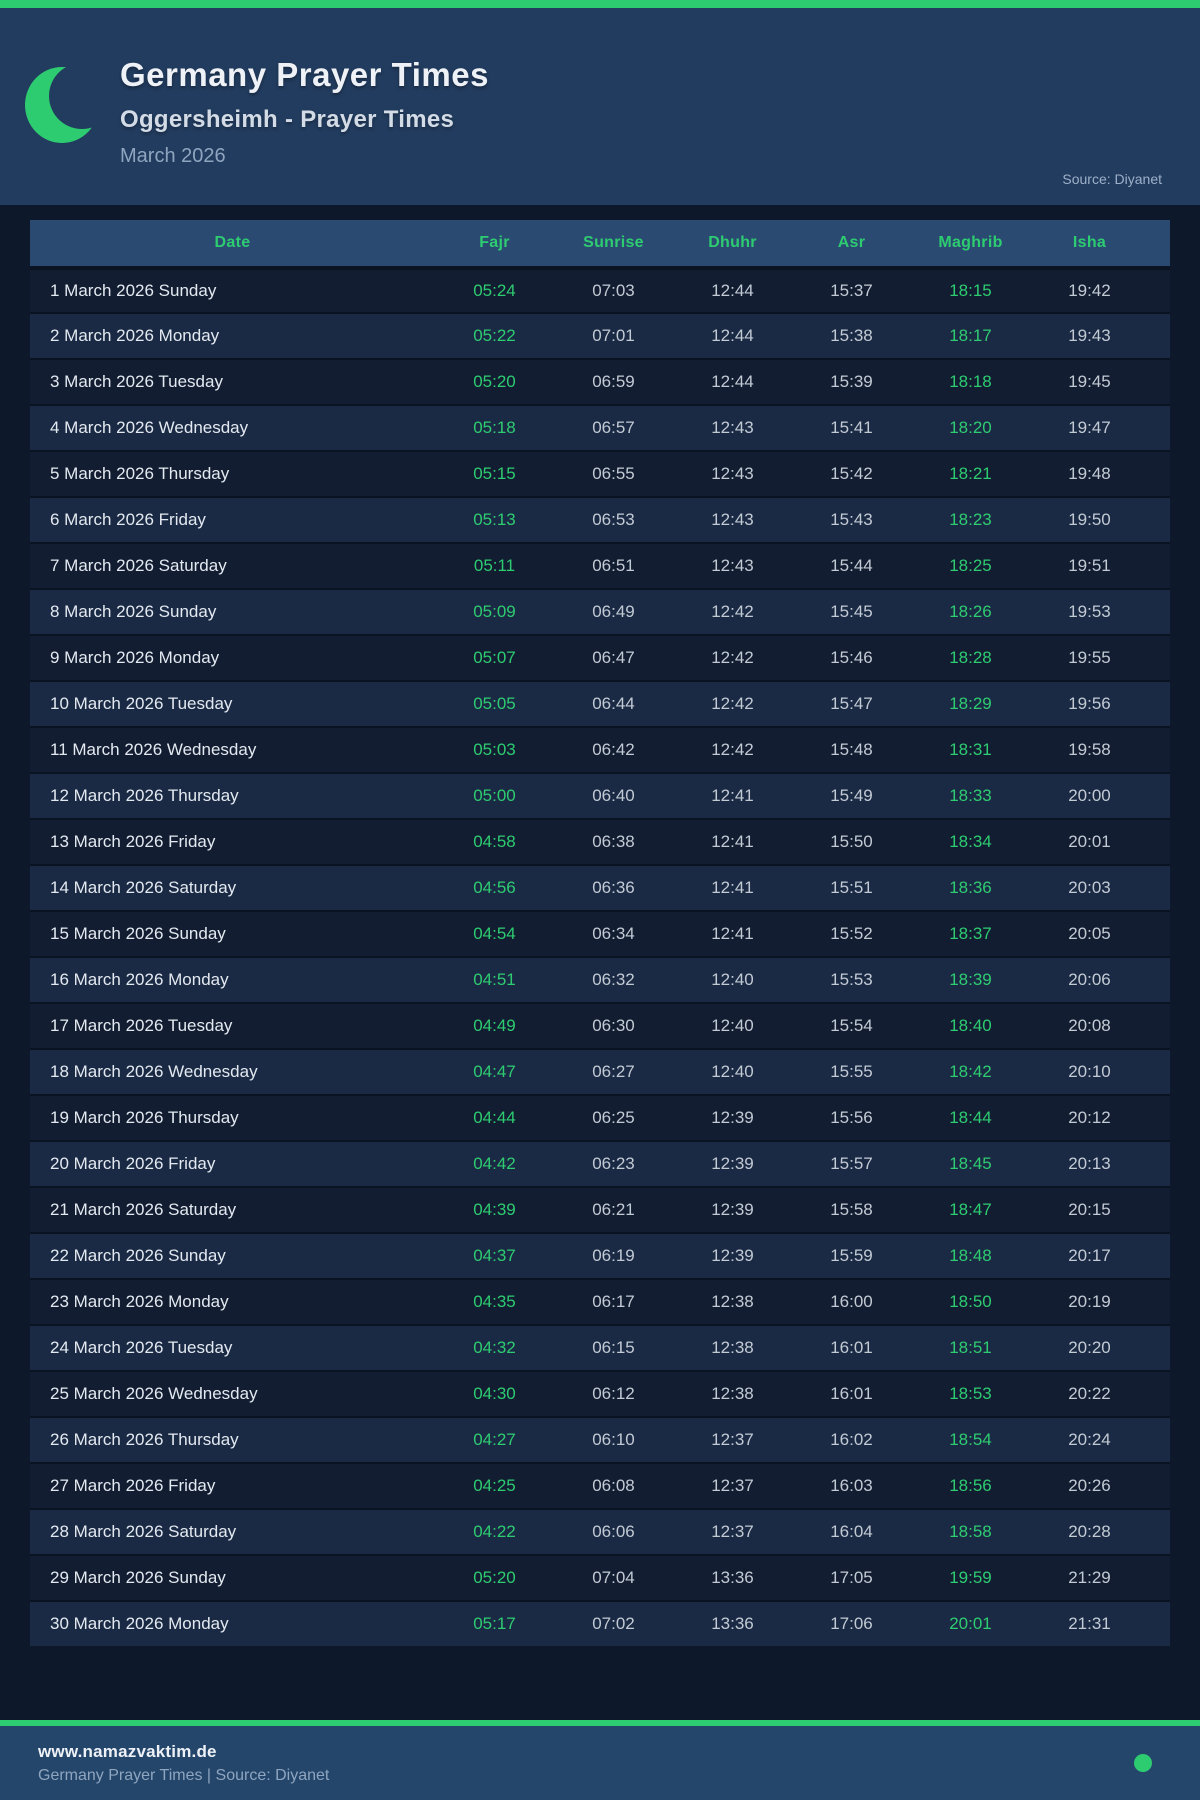 Image resolution: width=1200 pixels, height=1800 pixels. Describe the element at coordinates (1089, 1255) in the screenshot. I see `isha-cell: 20:17` at that location.